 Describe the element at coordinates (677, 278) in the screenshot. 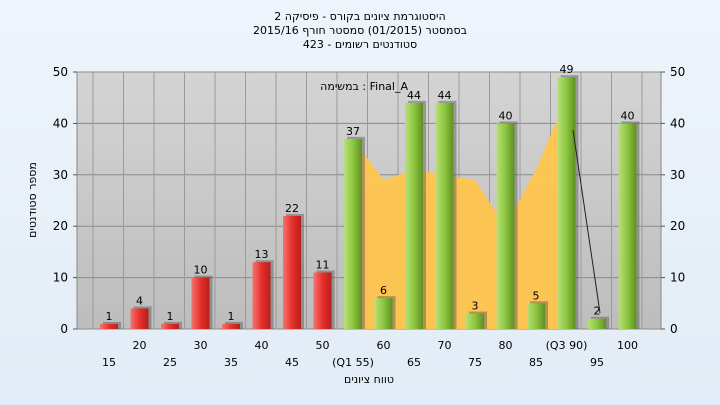

I see `y-tick-label-right: 10` at that location.